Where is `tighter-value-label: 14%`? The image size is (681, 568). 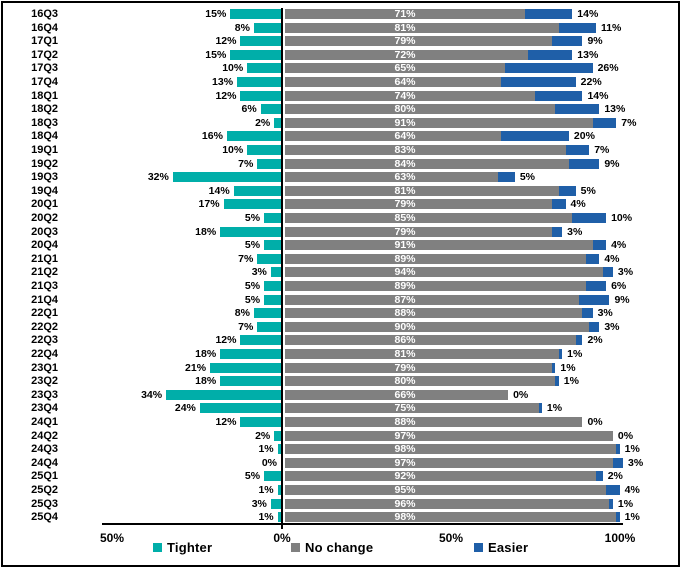
tighter-value-label: 14% is located at coordinates (219, 190).